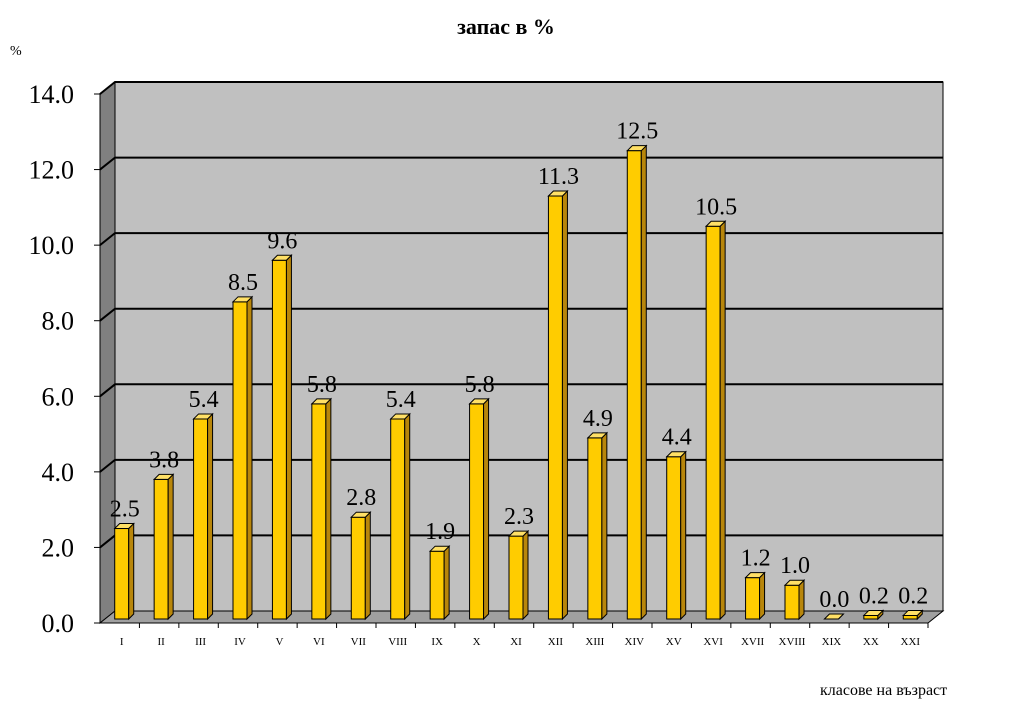  What do you see at coordinates (52, 245) in the screenshot?
I see `y-tick-label: 10.0` at bounding box center [52, 245].